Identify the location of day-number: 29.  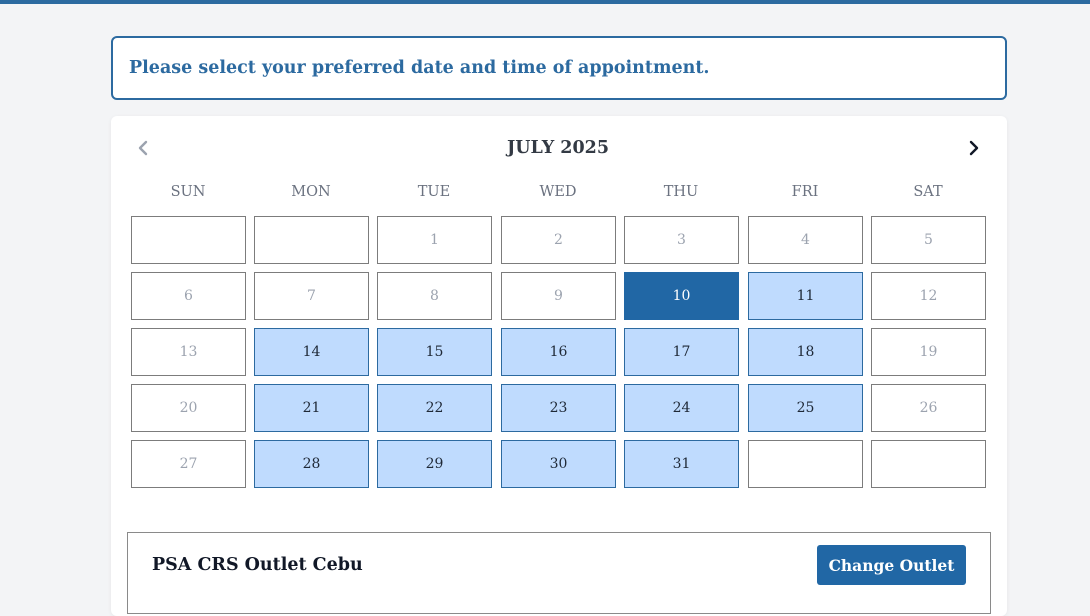
(434, 464).